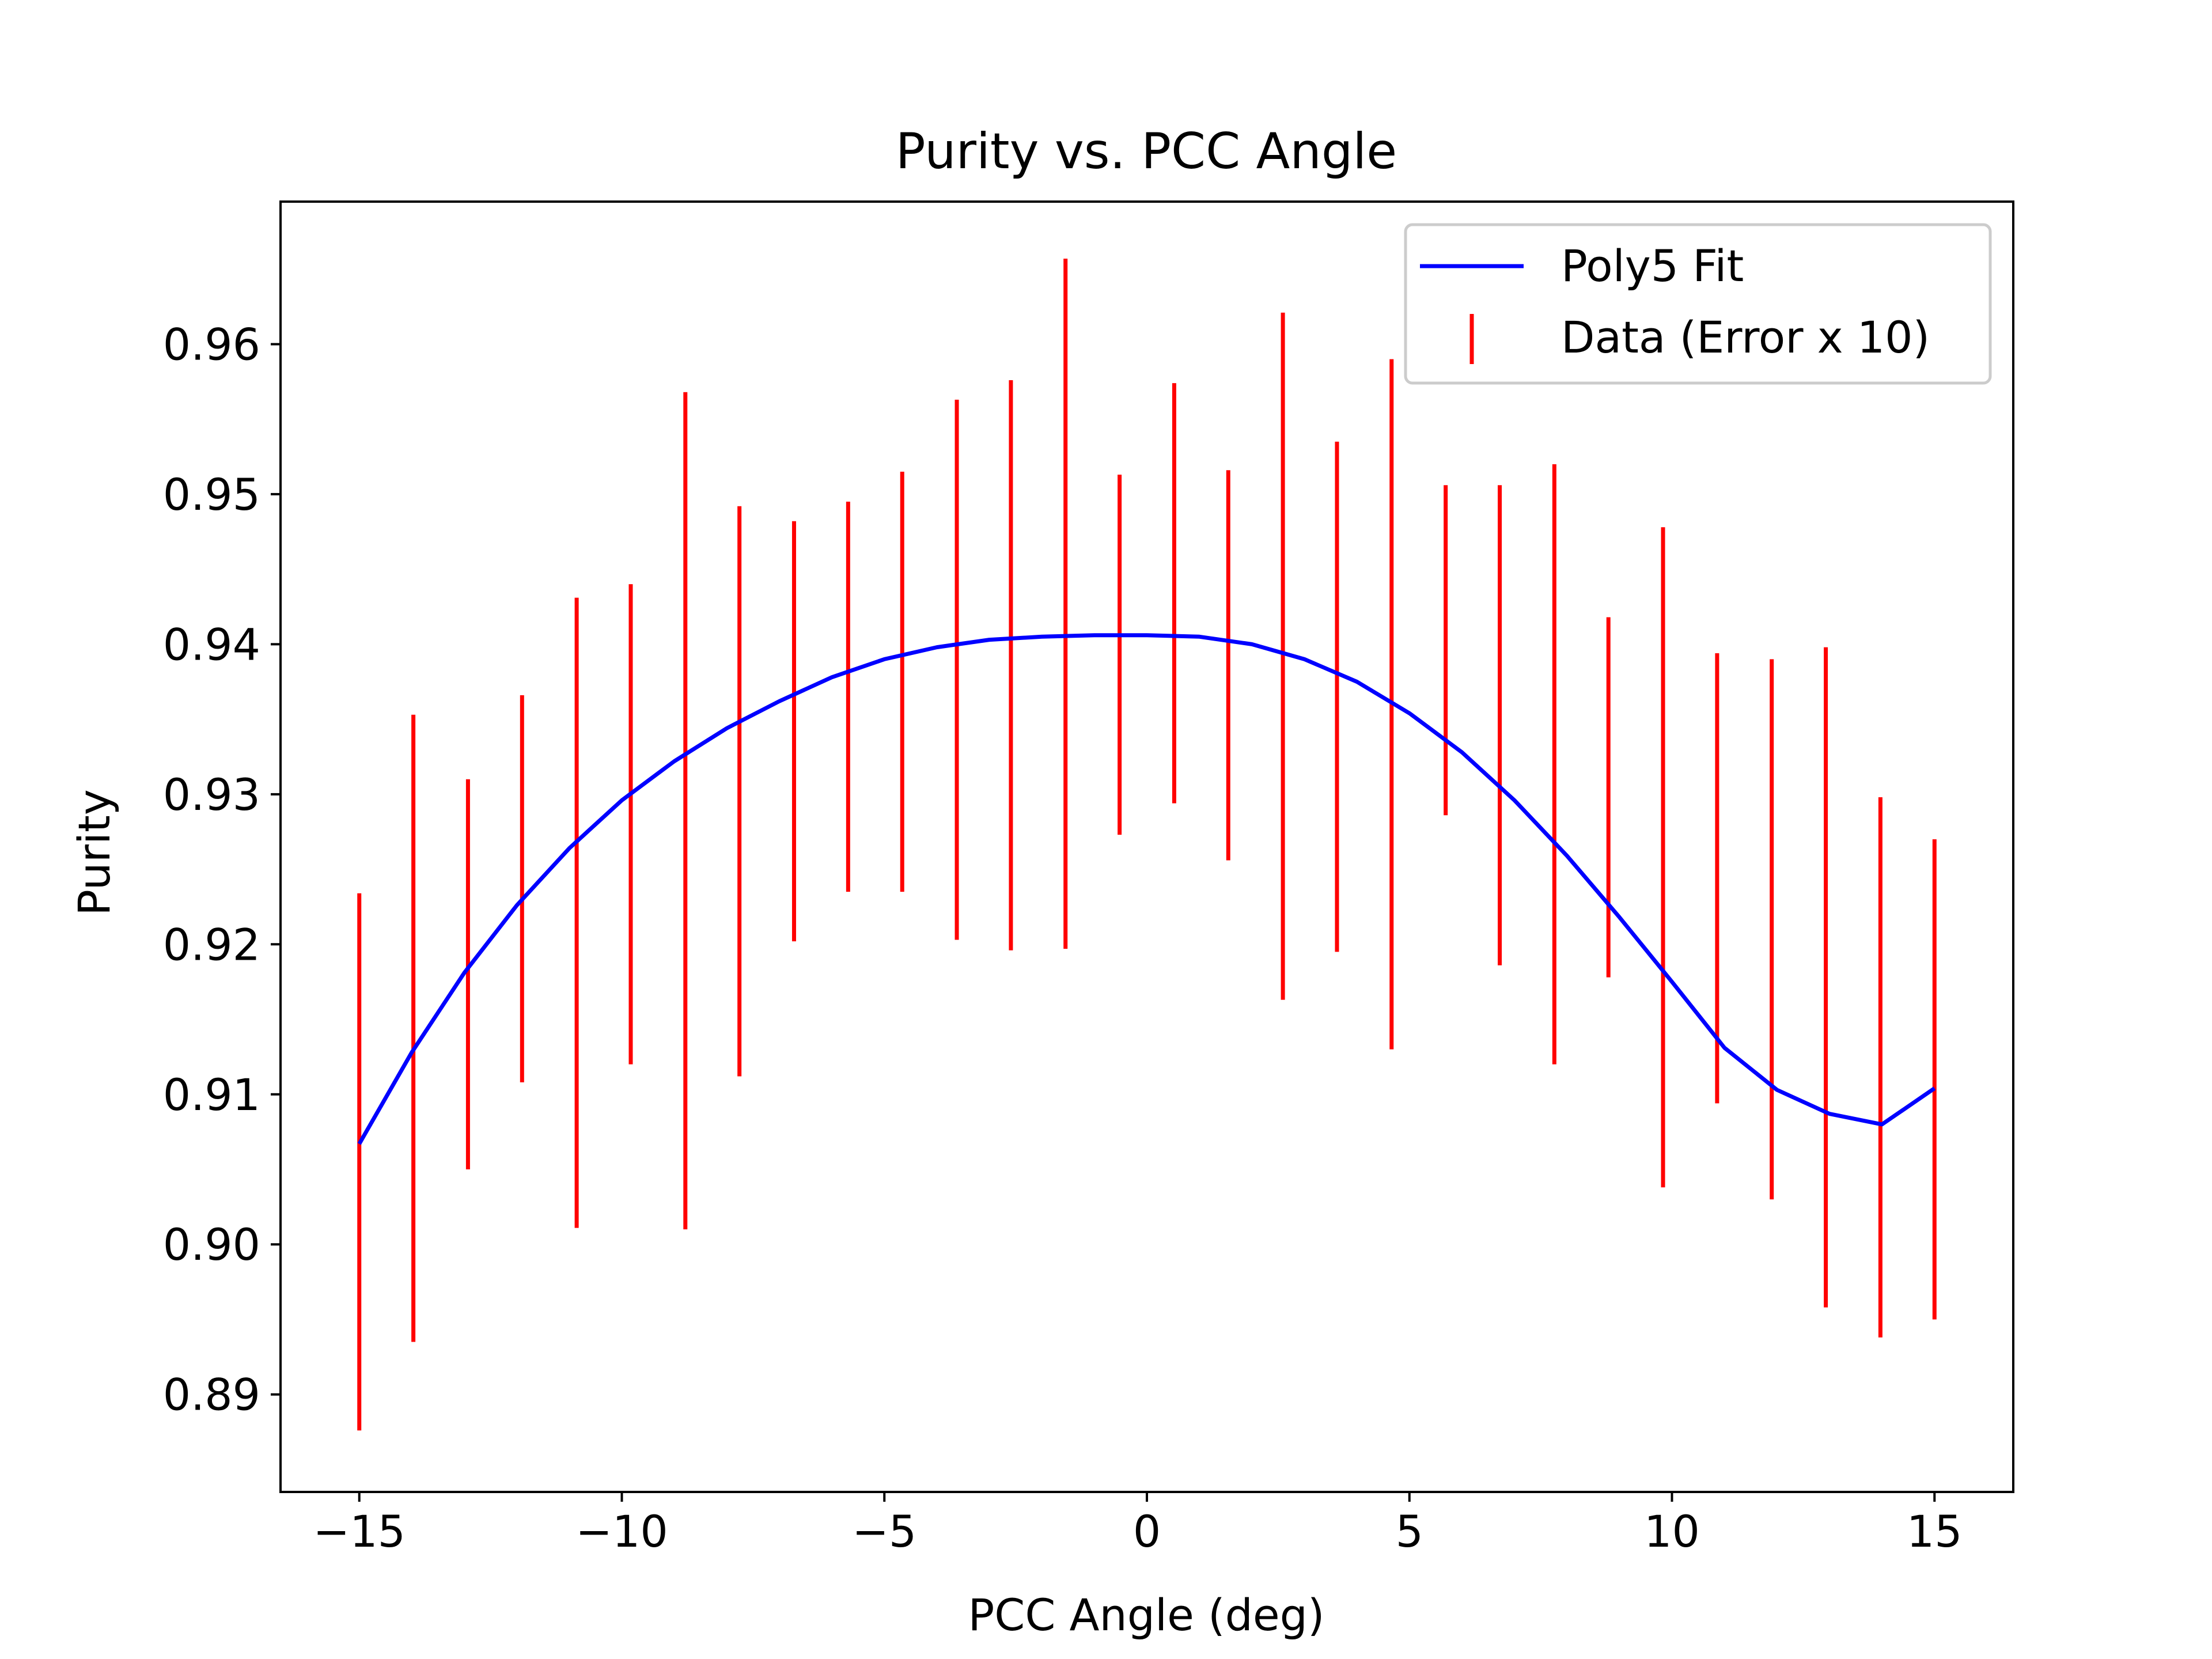 The width and height of the screenshot is (2212, 1659). I want to click on y-tick-label: 0.96, so click(211, 344).